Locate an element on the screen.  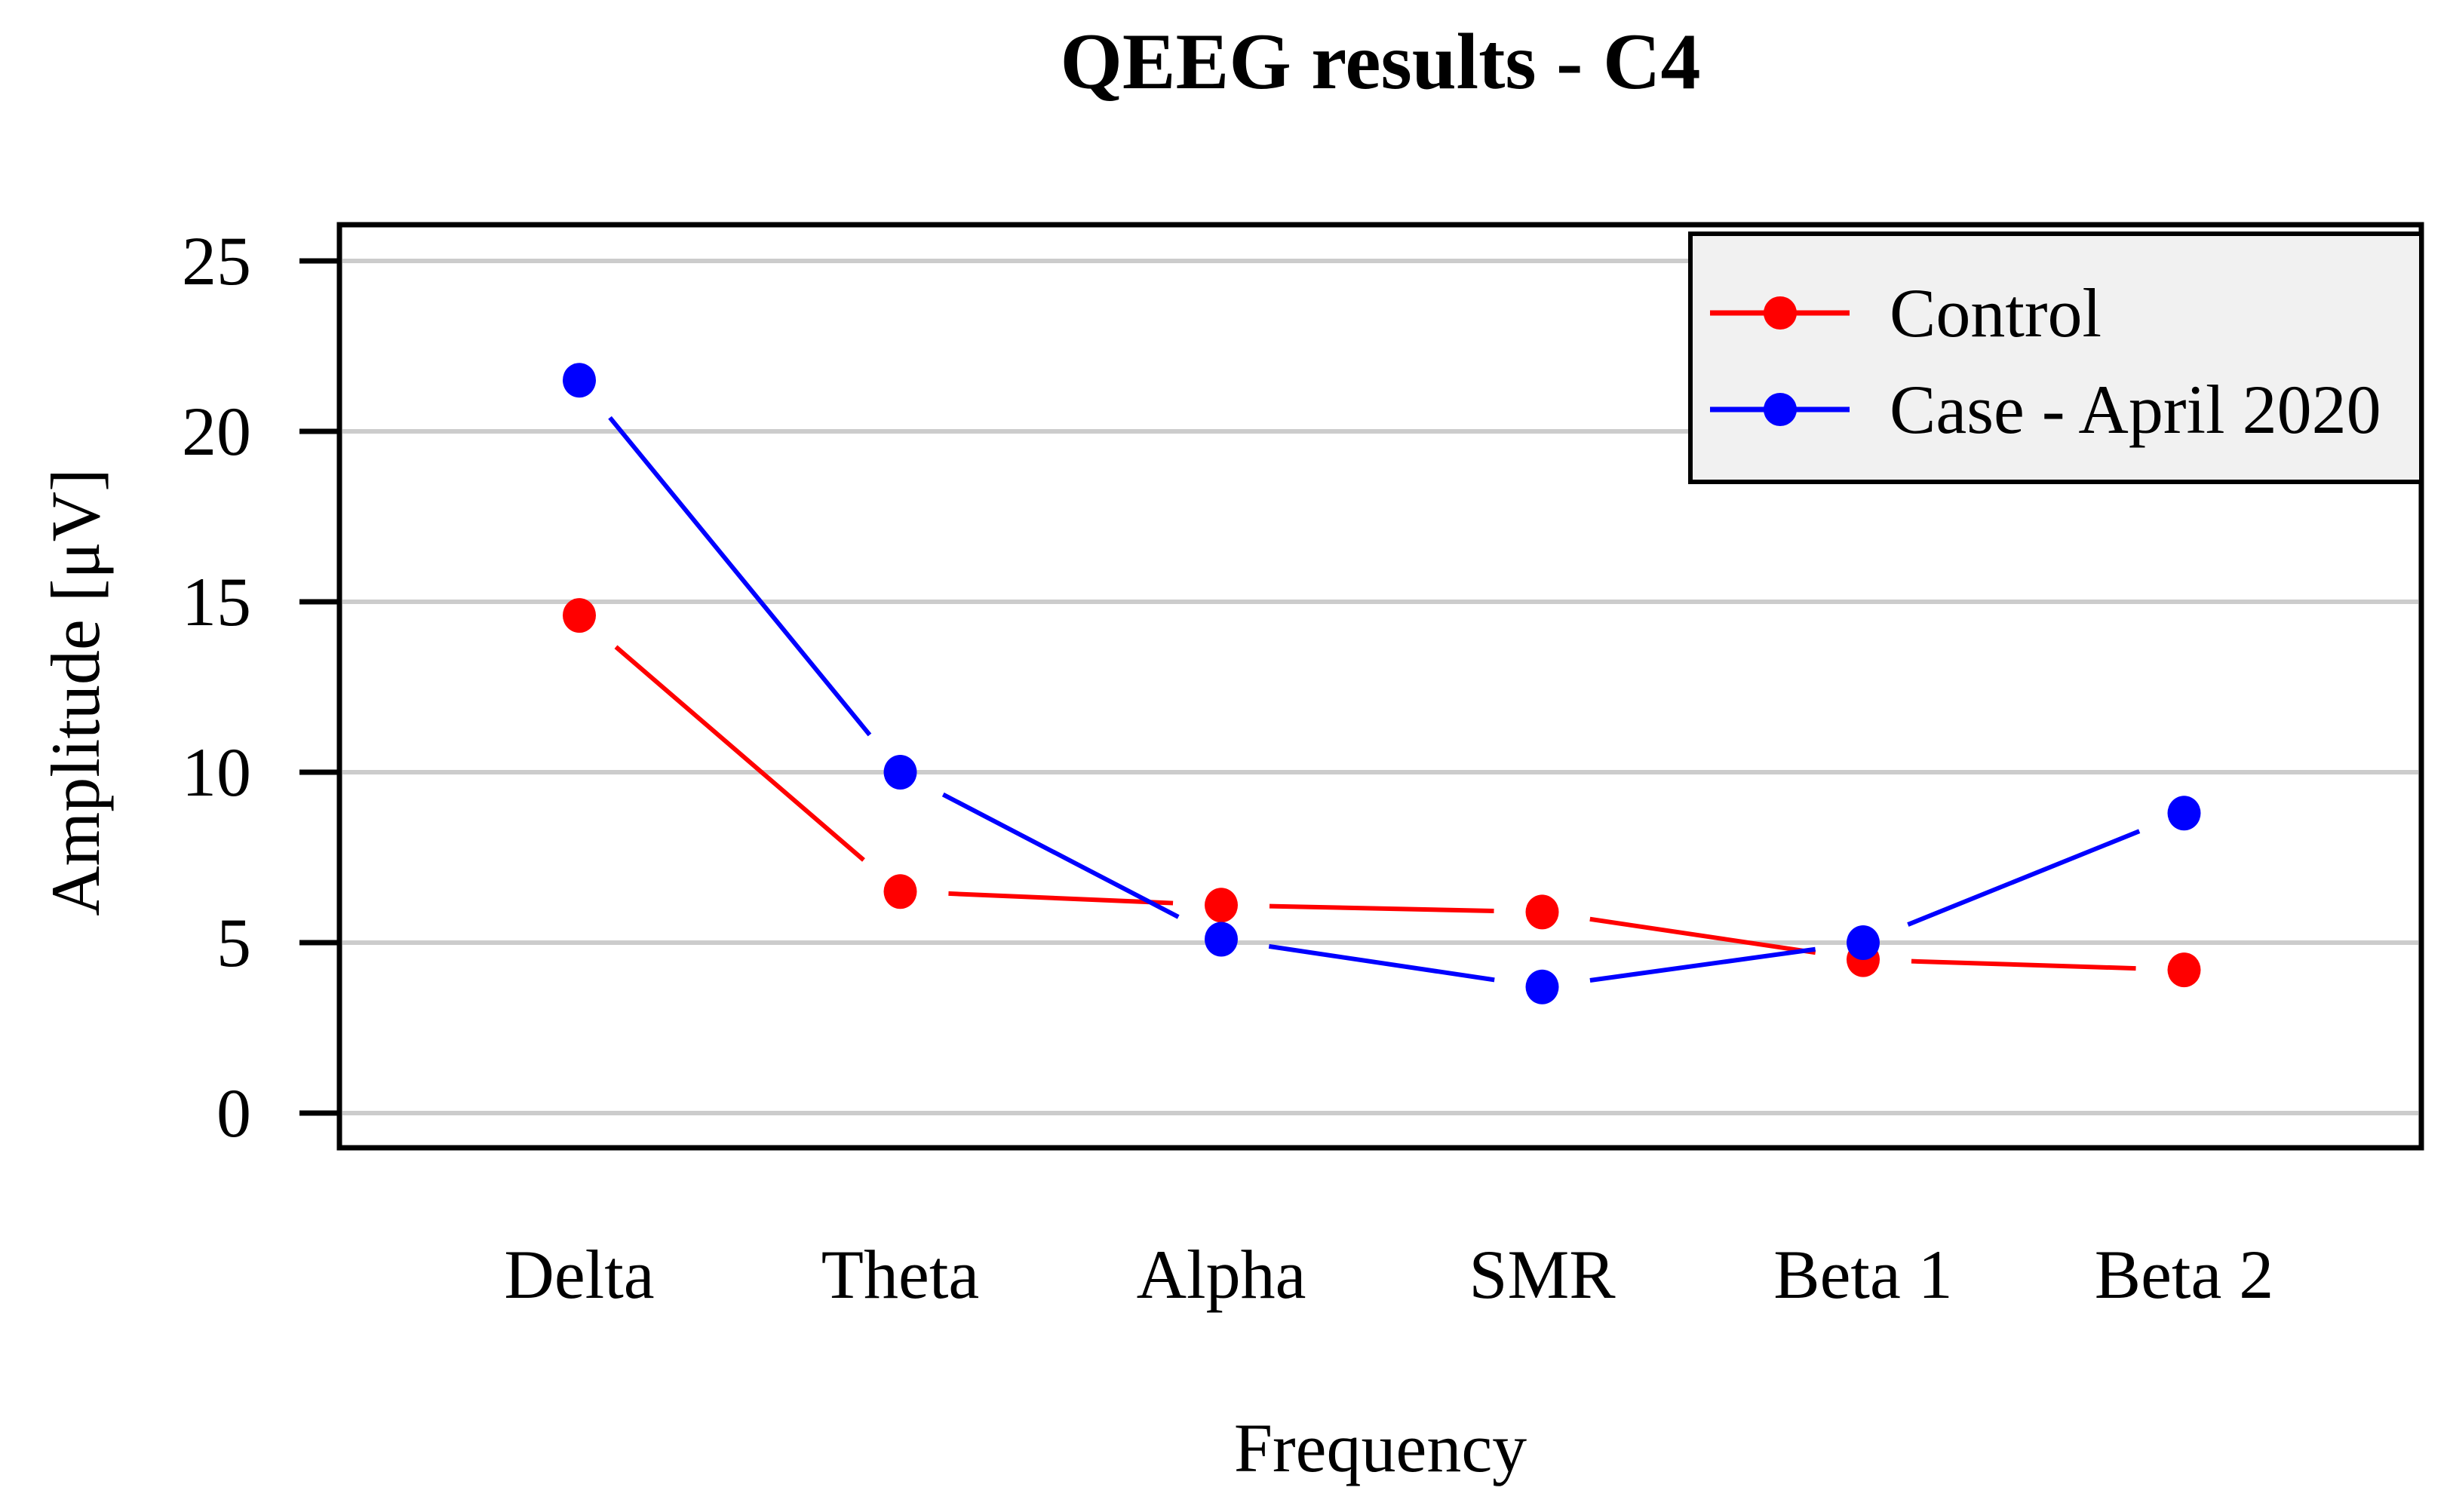
chart-title: QEEG results - C4 is located at coordinates (1380, 61).